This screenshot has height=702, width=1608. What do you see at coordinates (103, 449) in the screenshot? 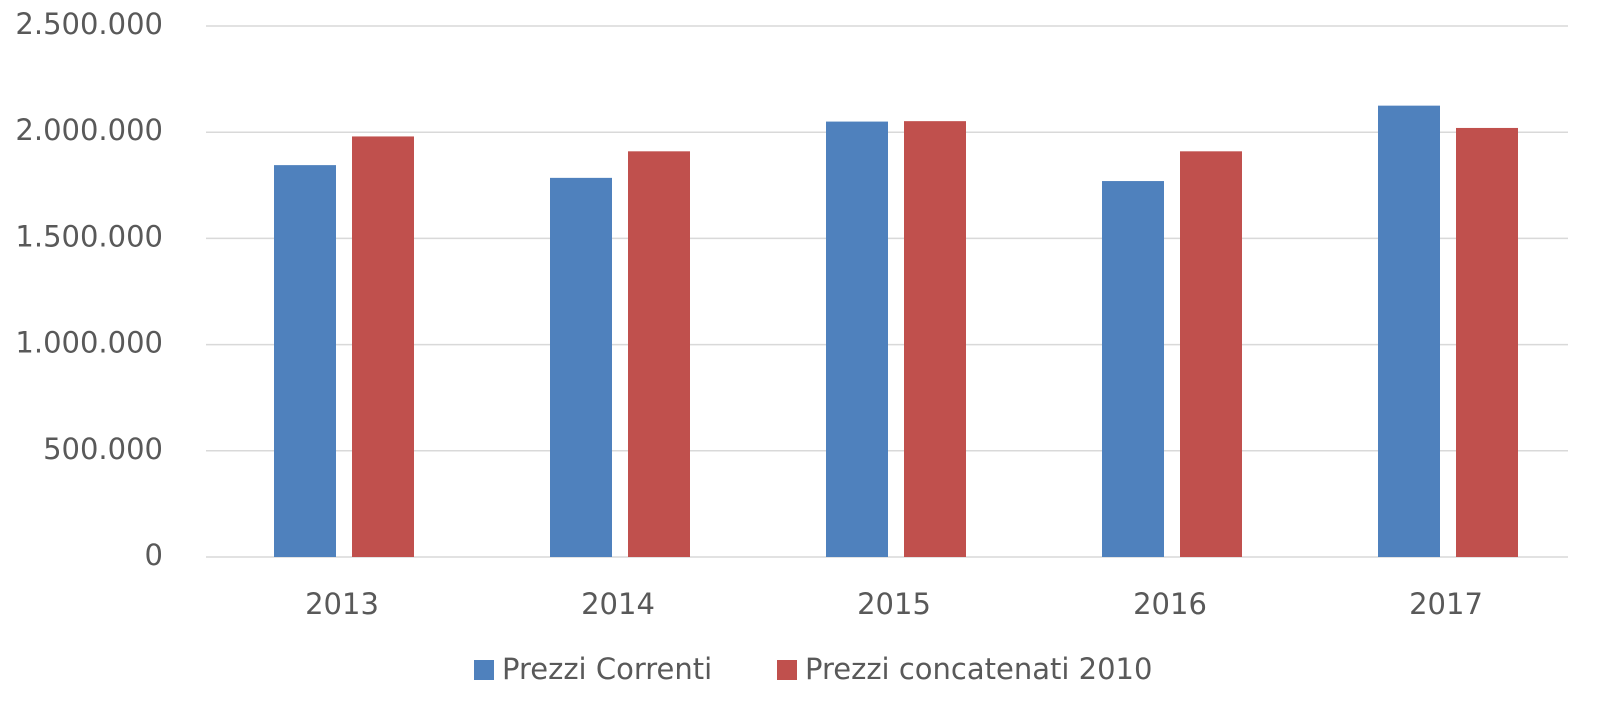
I see `y-tick-label: 500.000` at bounding box center [103, 449].